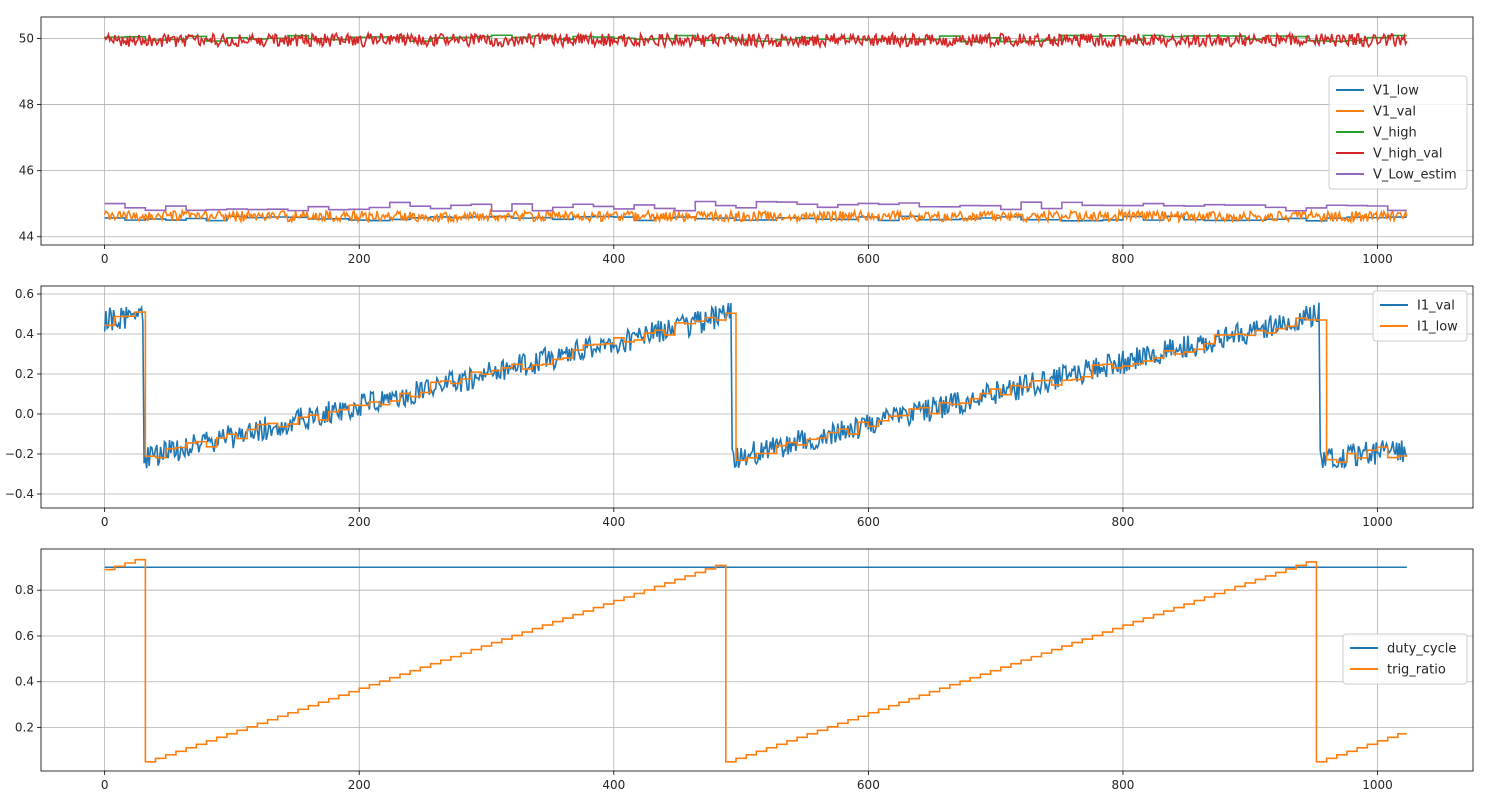 Image resolution: width=1493 pixels, height=804 pixels. I want to click on legend-label: V_Low_estim, so click(1415, 175).